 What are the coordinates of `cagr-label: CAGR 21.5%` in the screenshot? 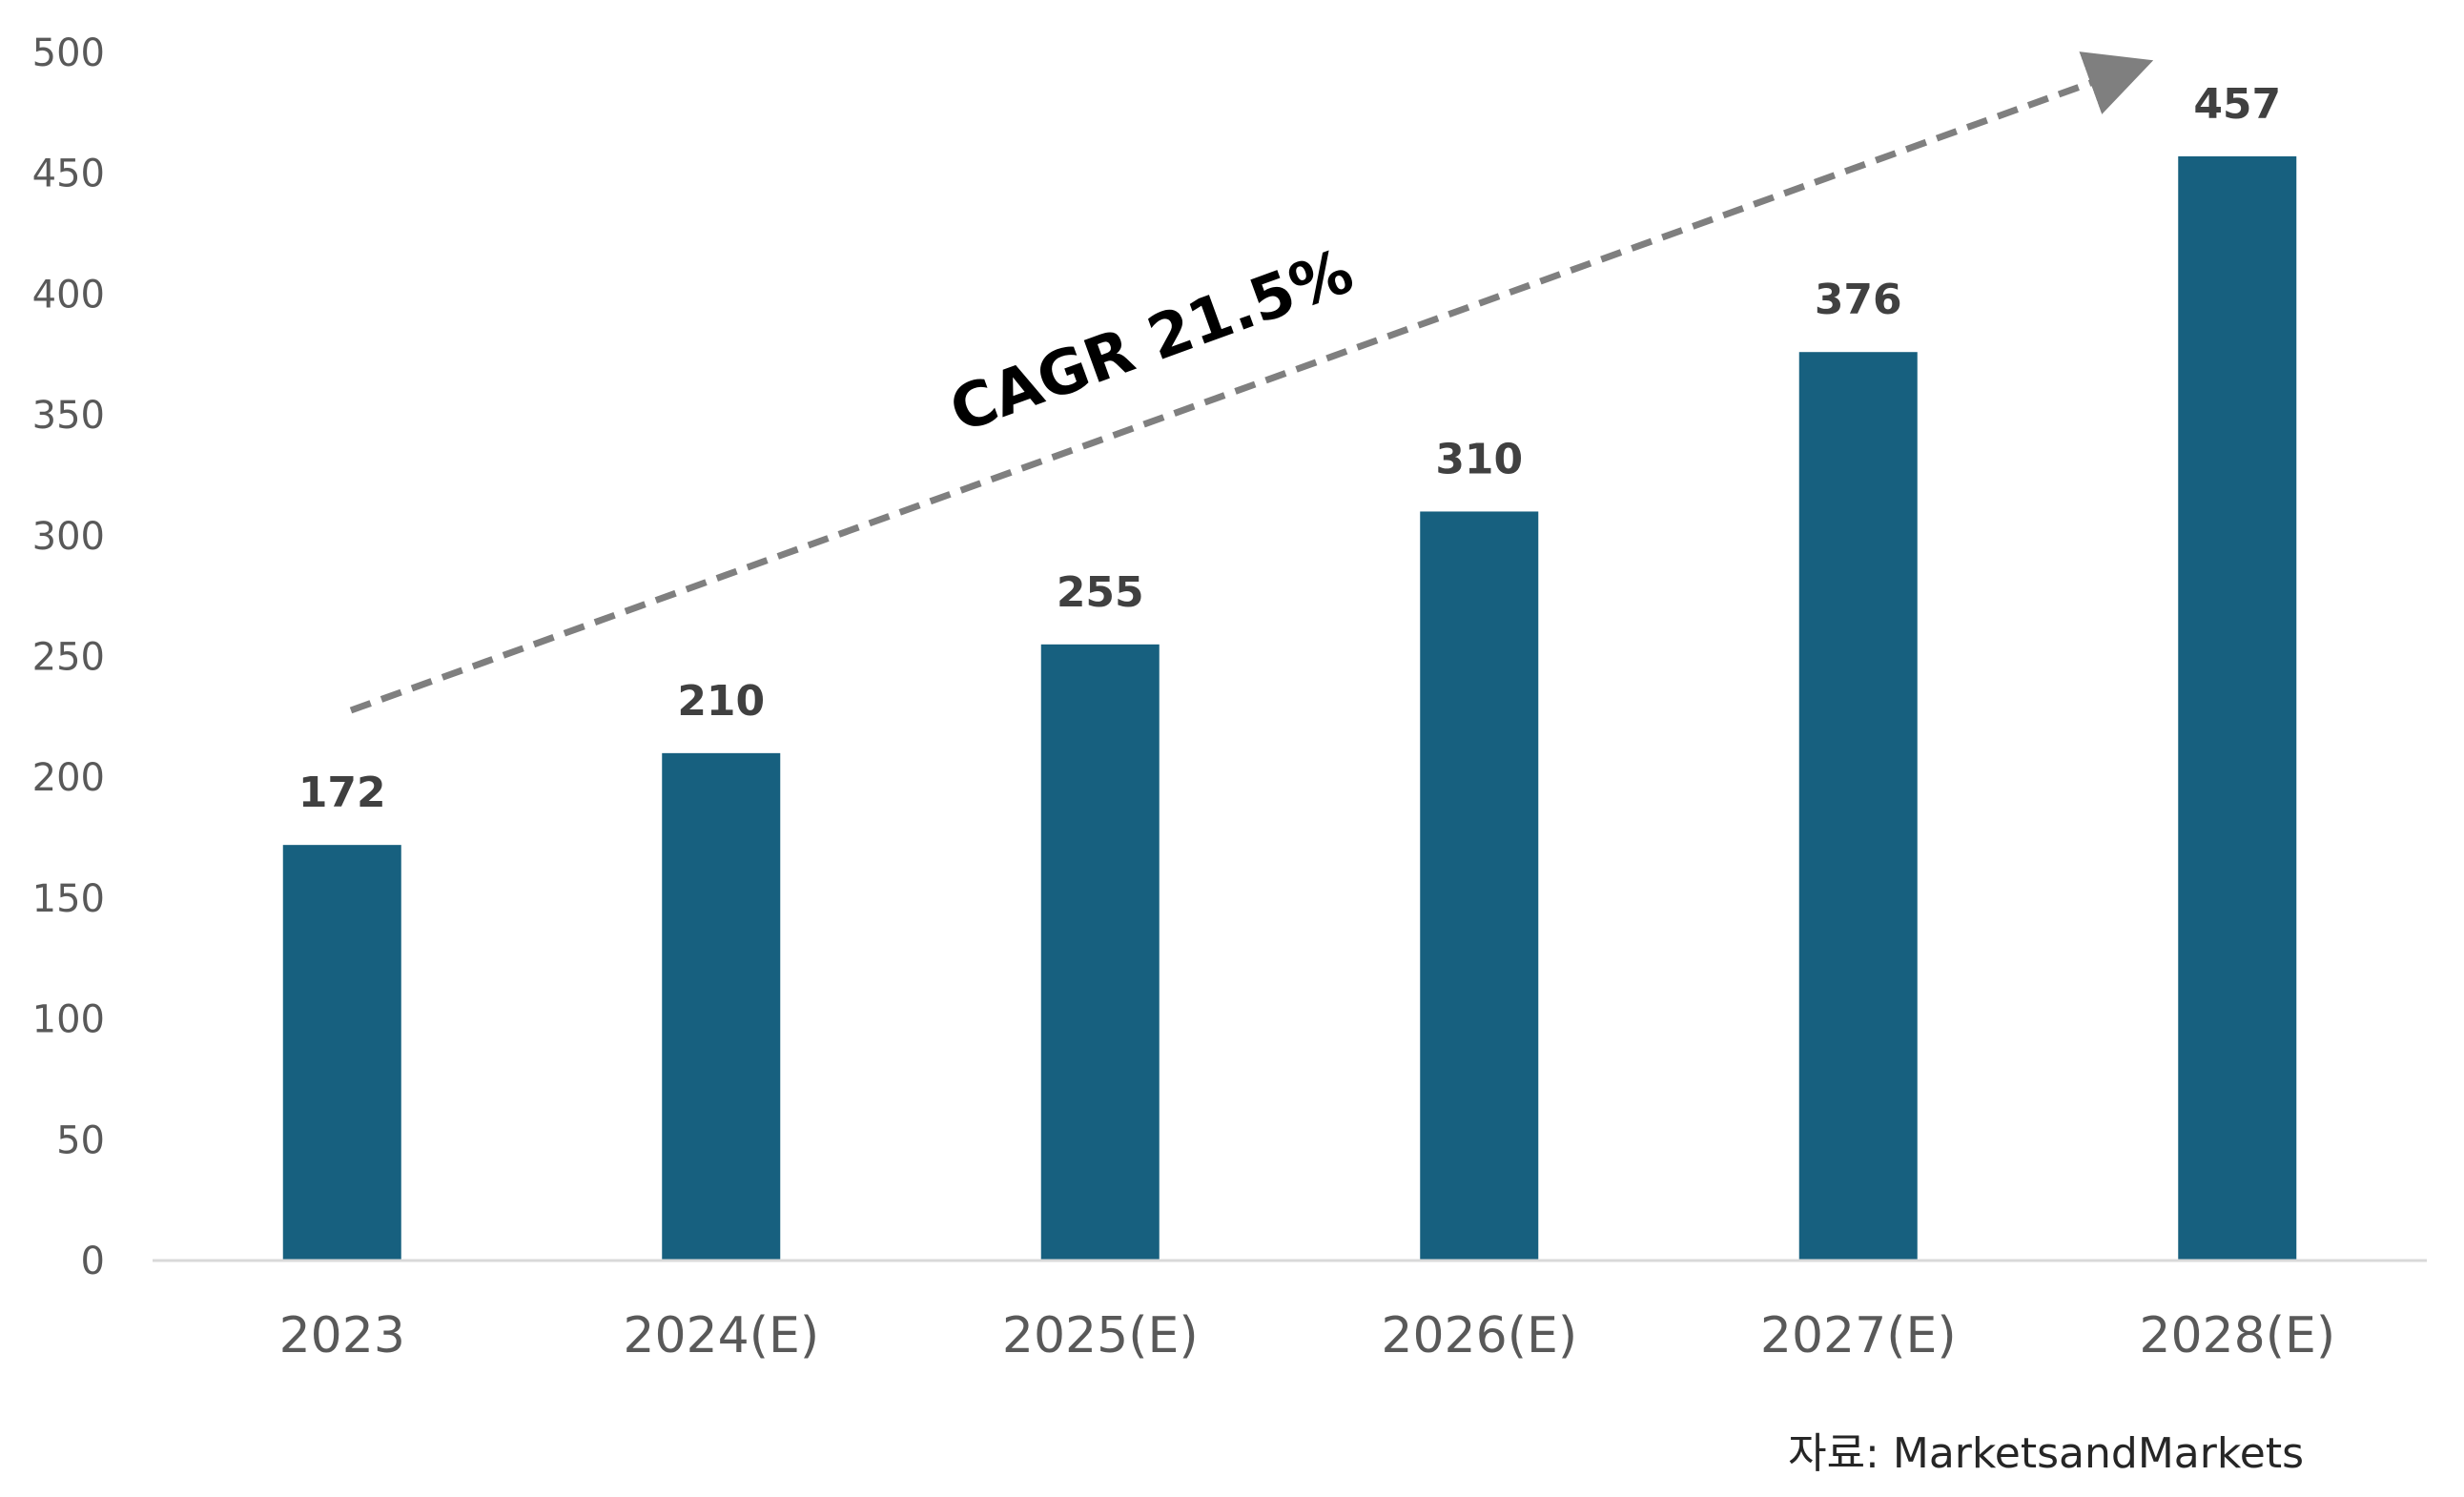 It's located at (1151, 342).